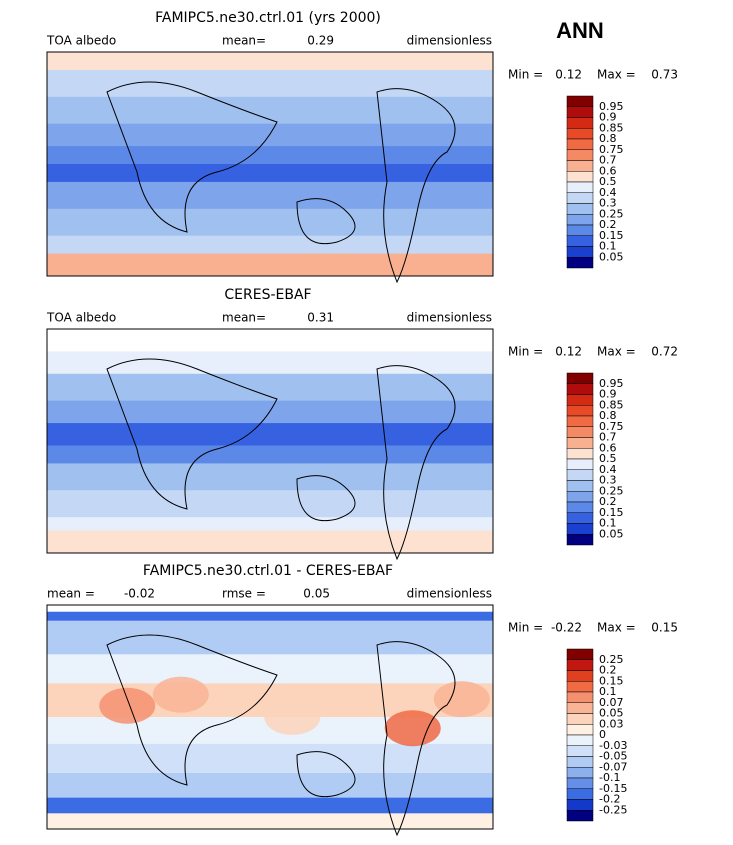  I want to click on colorbar-label: 0.05, so click(611, 533).